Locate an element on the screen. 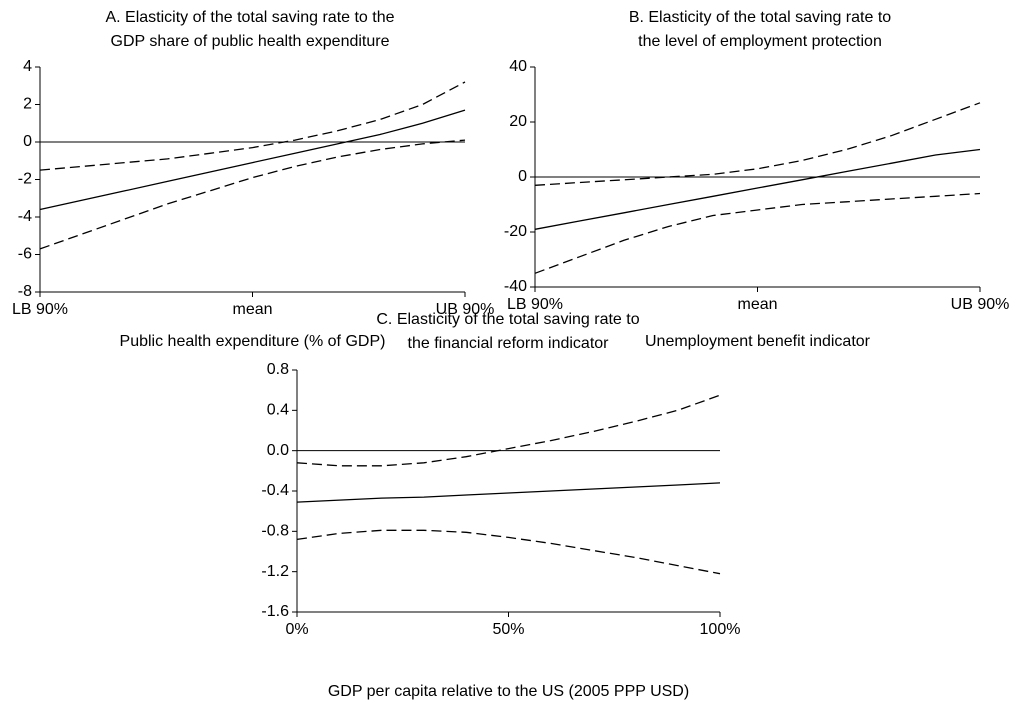 This screenshot has height=703, width=1017. x-tick-label: 50% is located at coordinates (508, 629).